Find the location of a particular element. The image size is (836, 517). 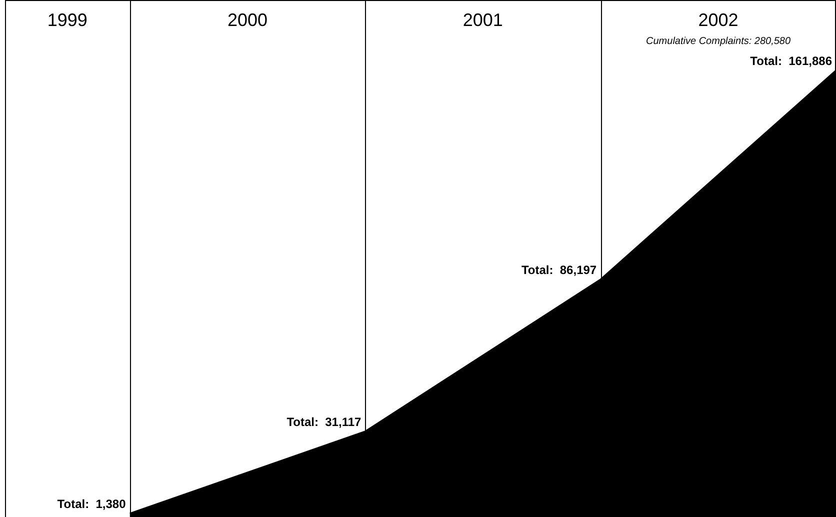

text: 2000 is located at coordinates (247, 20).